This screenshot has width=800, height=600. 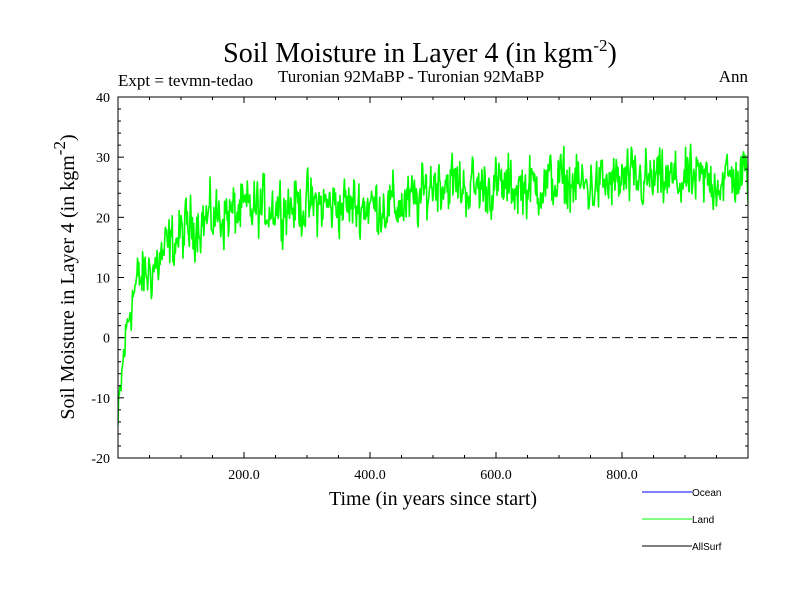 I want to click on y-tick-label: -20, so click(x=100, y=459).